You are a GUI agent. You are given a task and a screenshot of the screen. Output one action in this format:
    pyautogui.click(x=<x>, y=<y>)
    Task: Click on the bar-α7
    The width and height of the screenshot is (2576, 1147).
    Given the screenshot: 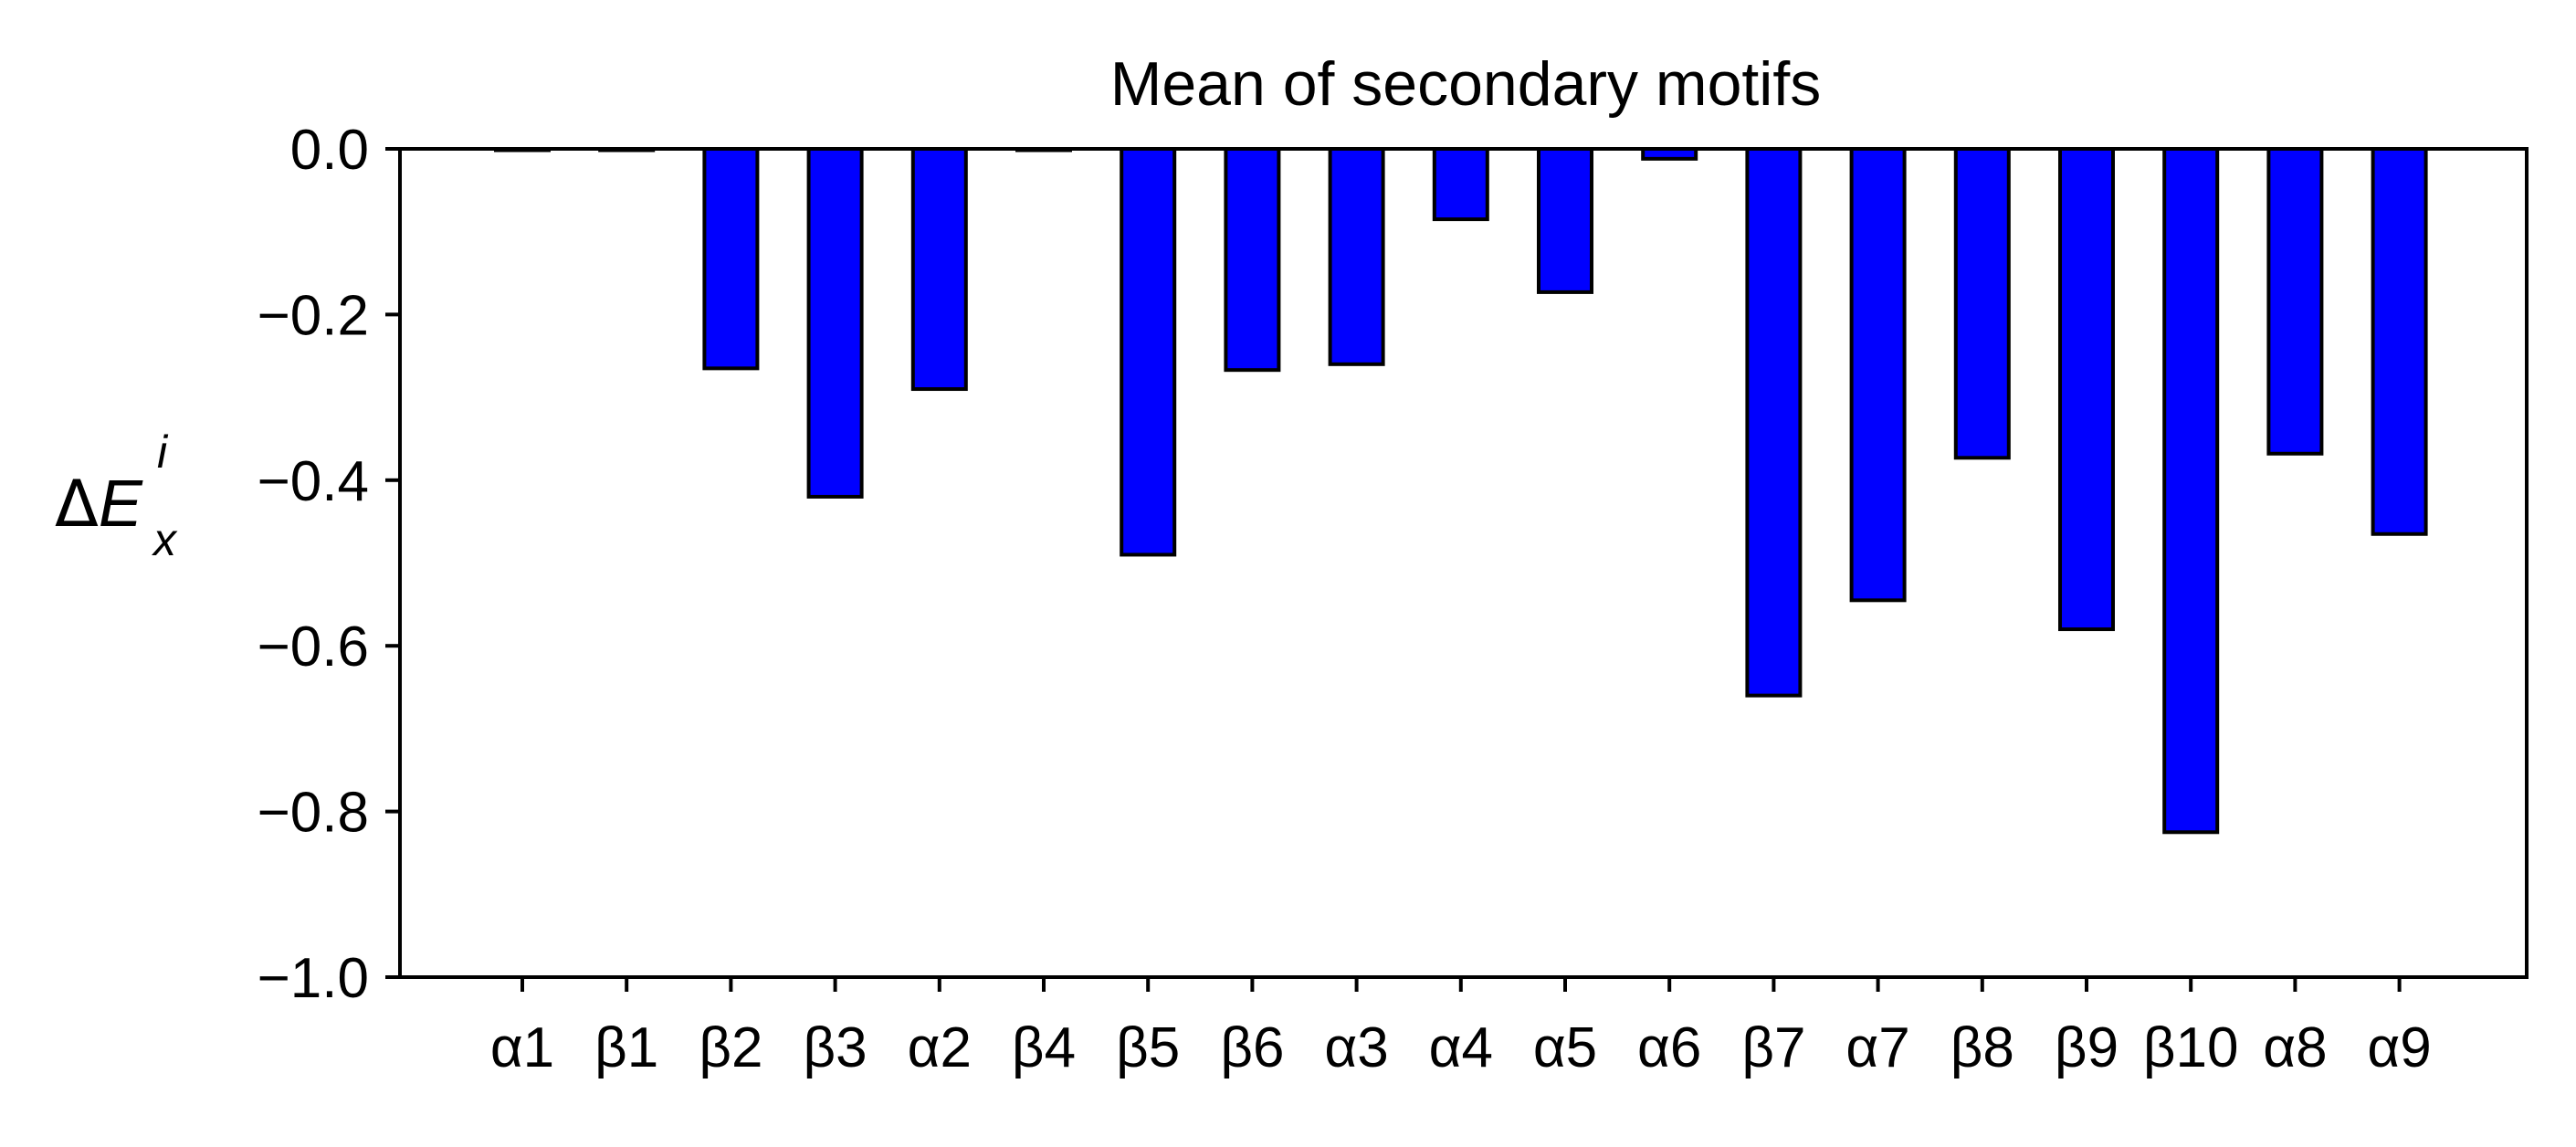 What is the action you would take?
    pyautogui.click(x=1878, y=375)
    